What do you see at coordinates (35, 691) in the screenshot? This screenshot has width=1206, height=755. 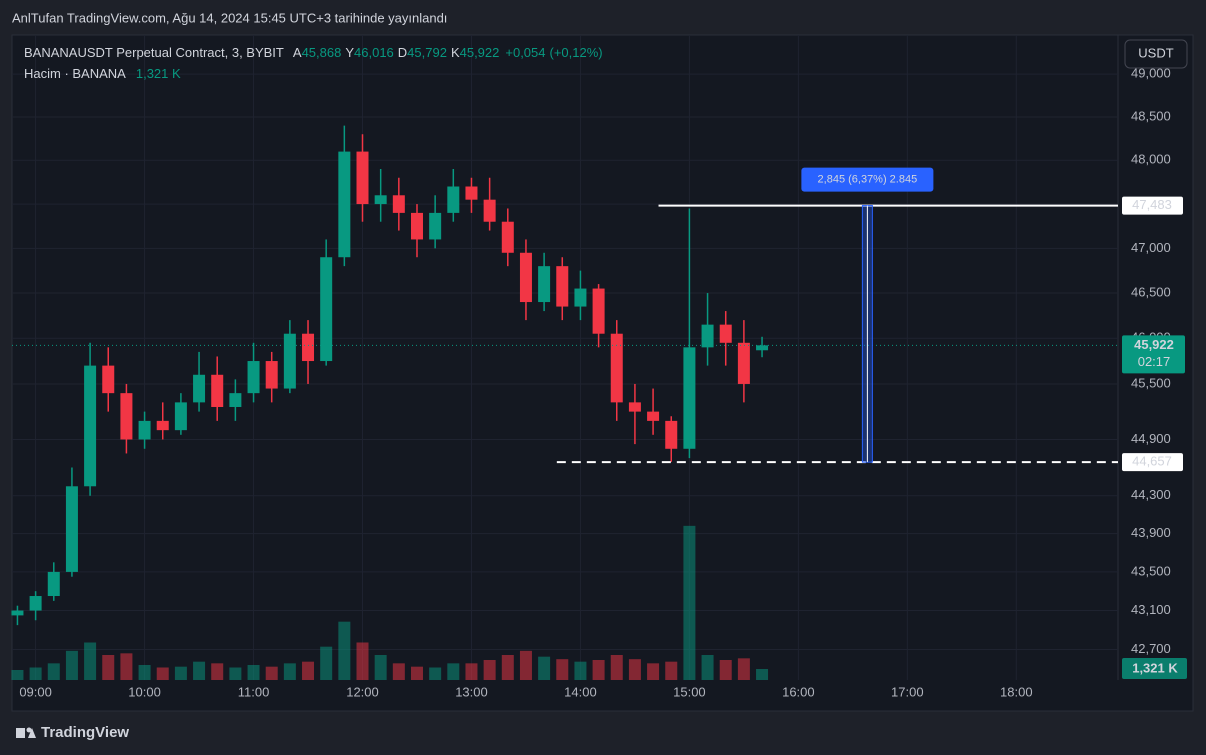 I see `x-tick-label: 09:00` at bounding box center [35, 691].